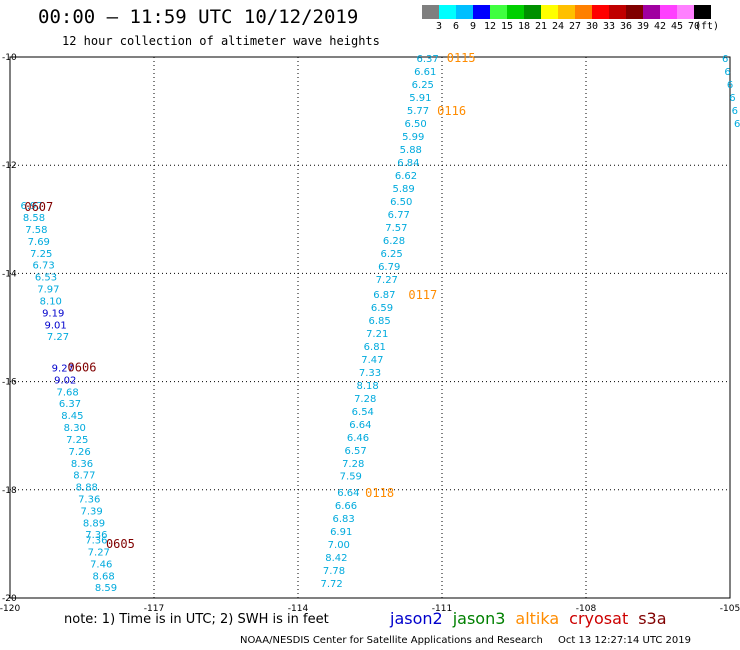 Image resolution: width=740 pixels, height=650 pixels. What do you see at coordinates (101, 564) in the screenshot?
I see `wave-height-value: 7.46` at bounding box center [101, 564].